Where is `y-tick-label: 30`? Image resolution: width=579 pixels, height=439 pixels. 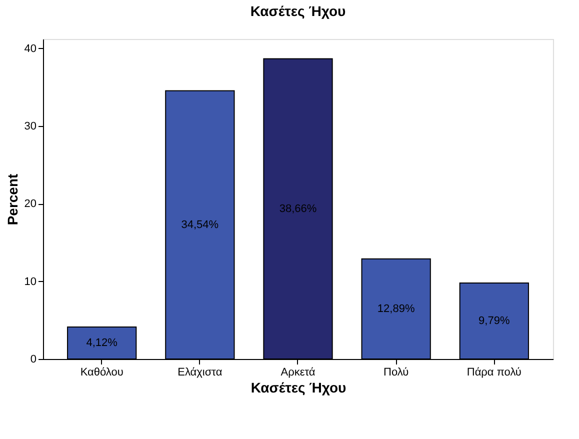
y-tick-label: 30 is located at coordinates (30, 126).